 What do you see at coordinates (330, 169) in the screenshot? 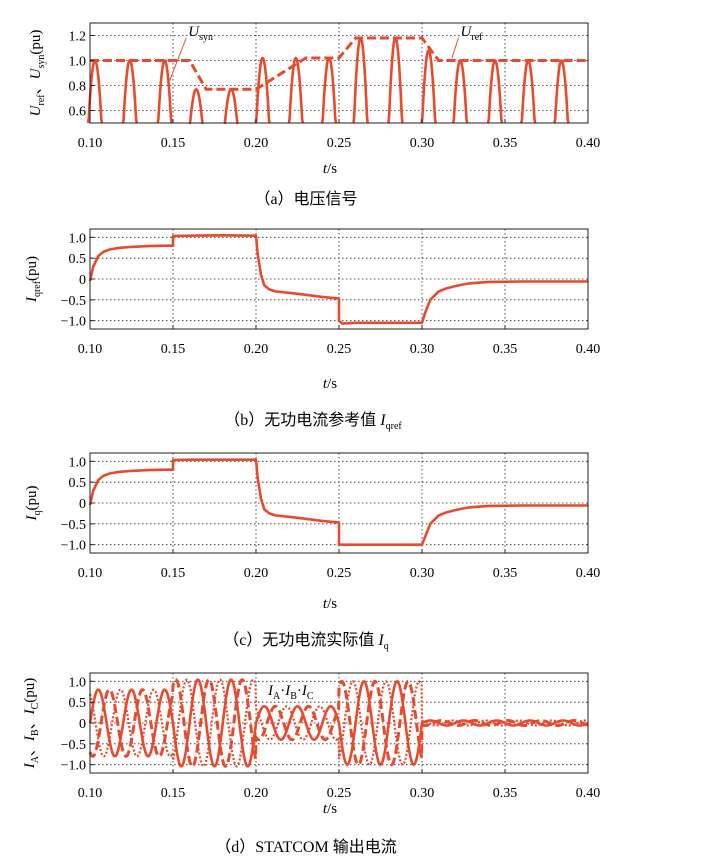
I see `x-axis-label-a: t/s` at bounding box center [330, 169].